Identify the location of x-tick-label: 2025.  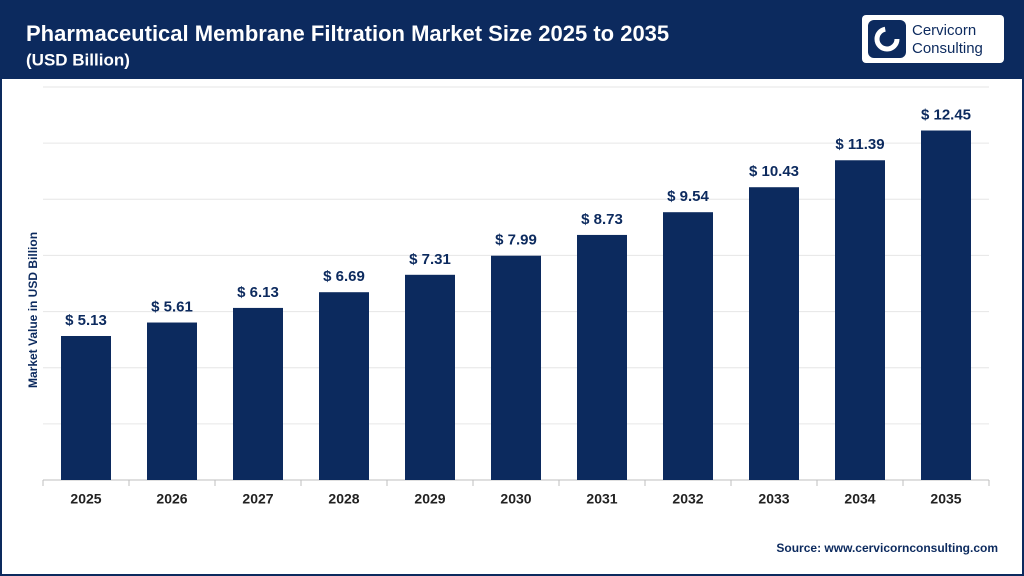
(85, 499).